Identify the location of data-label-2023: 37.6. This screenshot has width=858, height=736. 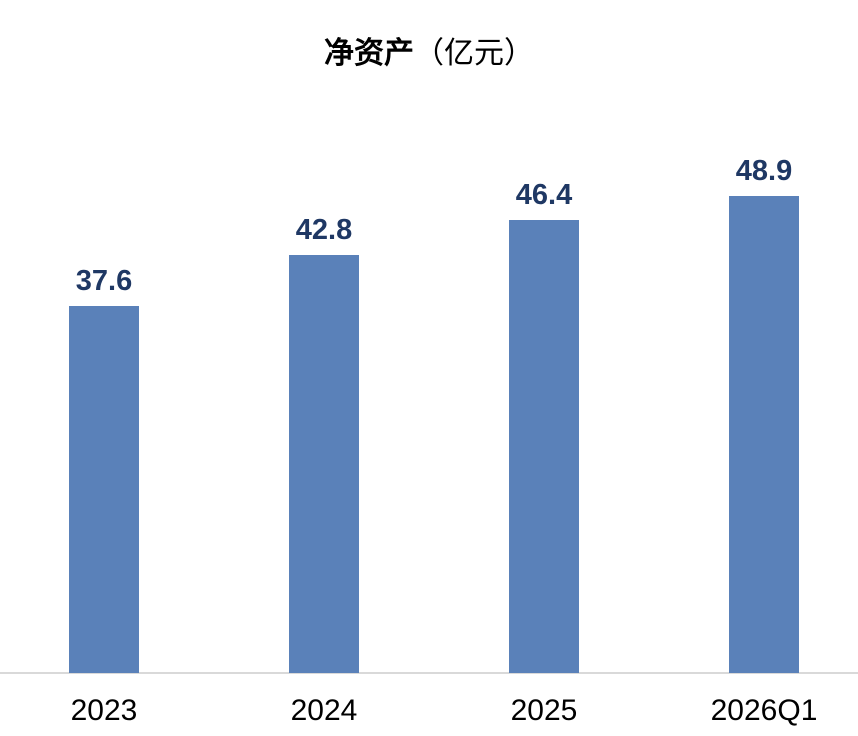
(104, 281).